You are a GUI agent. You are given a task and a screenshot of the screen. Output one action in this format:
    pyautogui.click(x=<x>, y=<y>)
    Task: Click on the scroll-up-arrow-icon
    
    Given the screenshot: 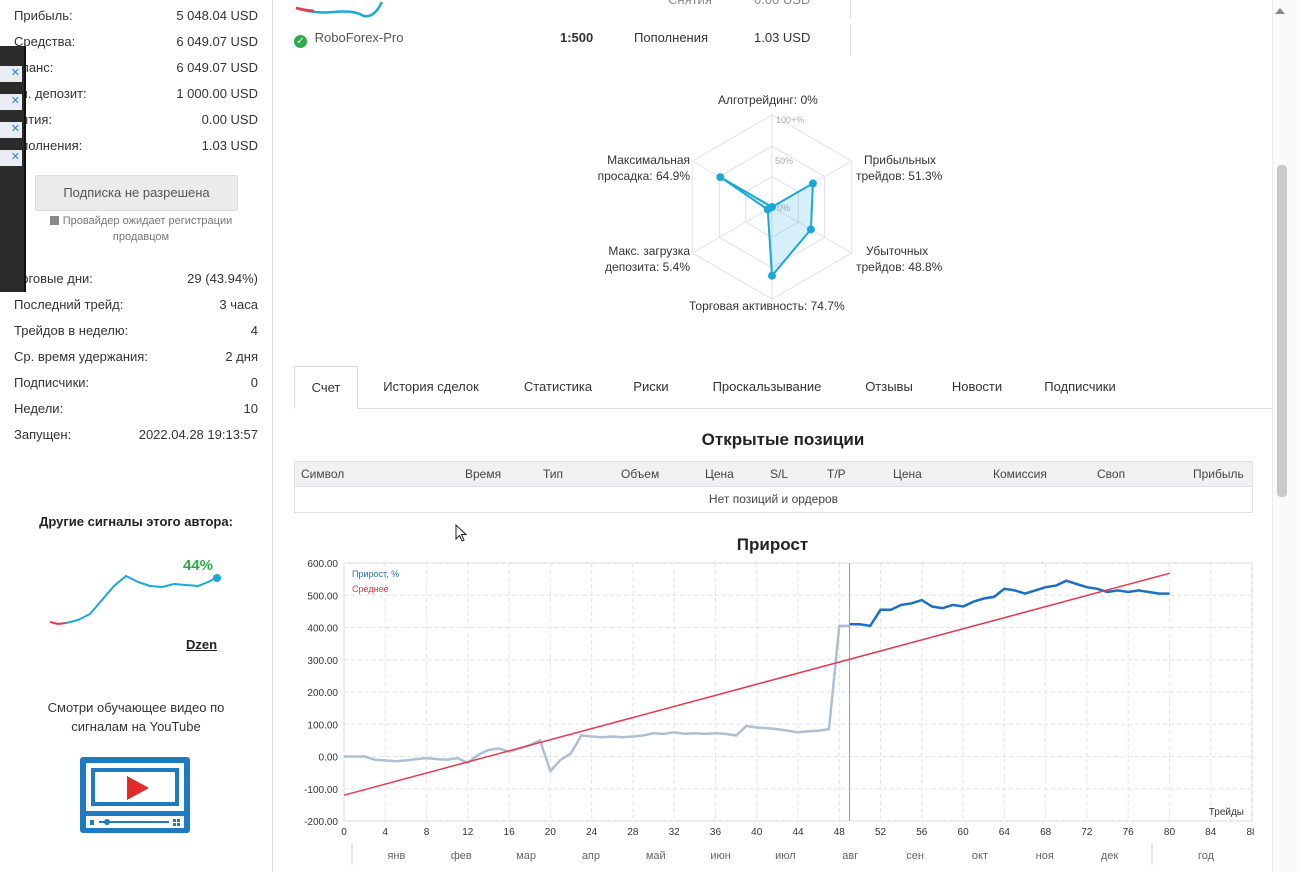 What is the action you would take?
    pyautogui.click(x=1280, y=11)
    